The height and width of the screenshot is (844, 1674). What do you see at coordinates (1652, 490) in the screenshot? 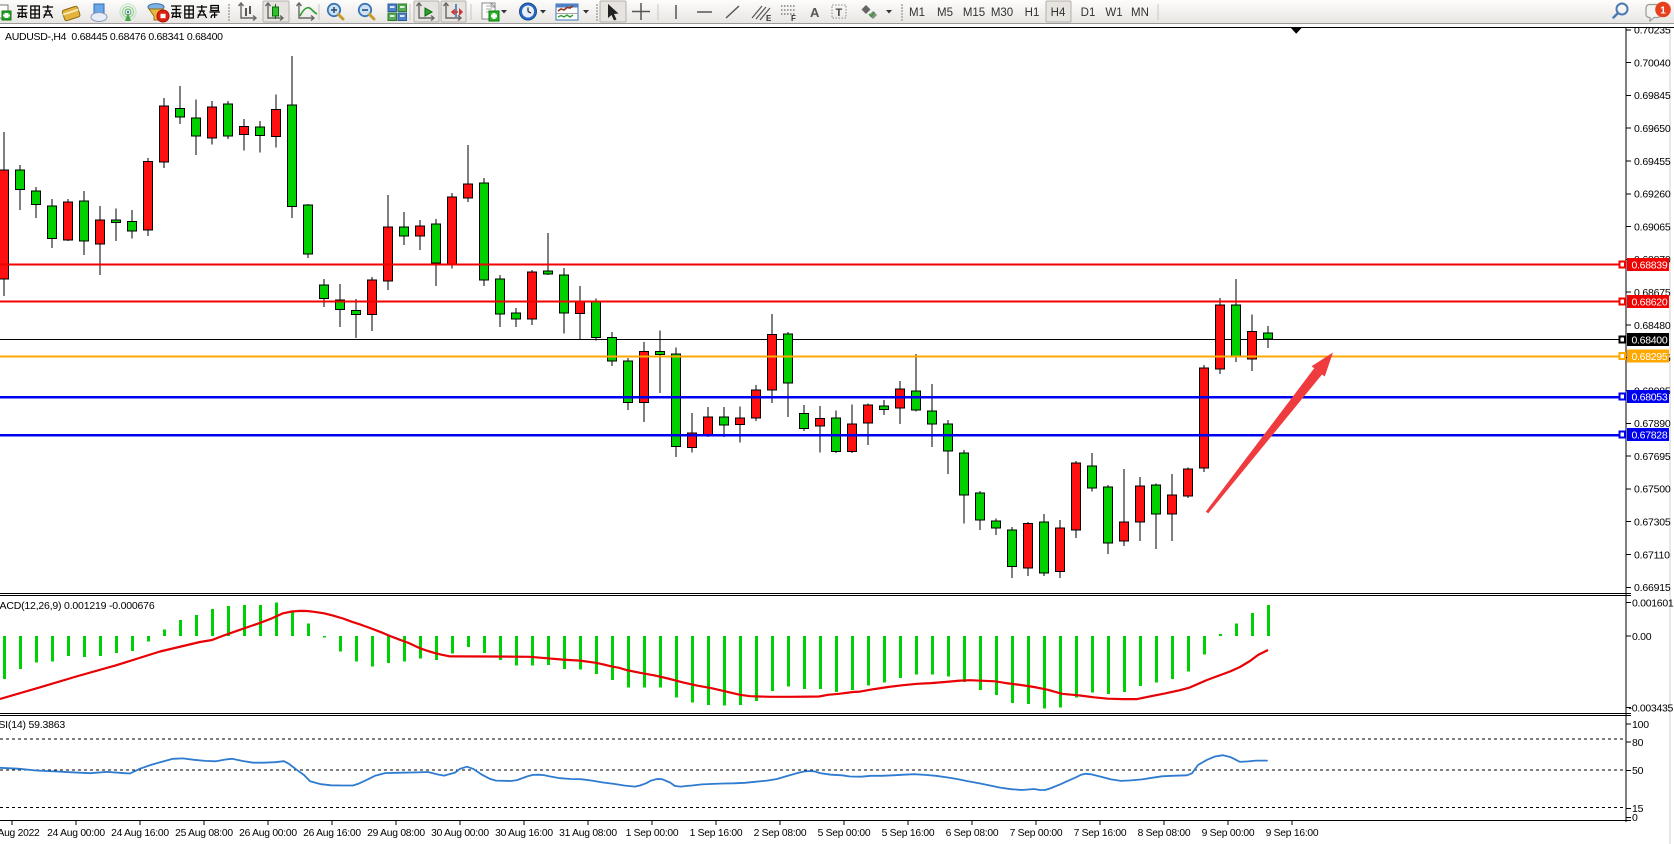
I see `svg-text: 0.67500` at bounding box center [1652, 490].